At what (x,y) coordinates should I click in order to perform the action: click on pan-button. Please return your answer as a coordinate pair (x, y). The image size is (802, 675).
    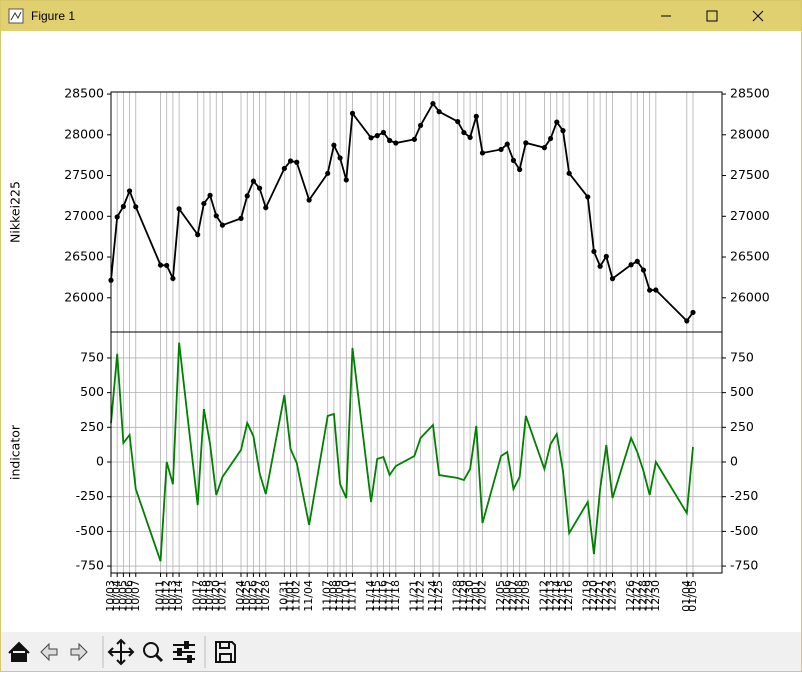
    Looking at the image, I should click on (121, 652).